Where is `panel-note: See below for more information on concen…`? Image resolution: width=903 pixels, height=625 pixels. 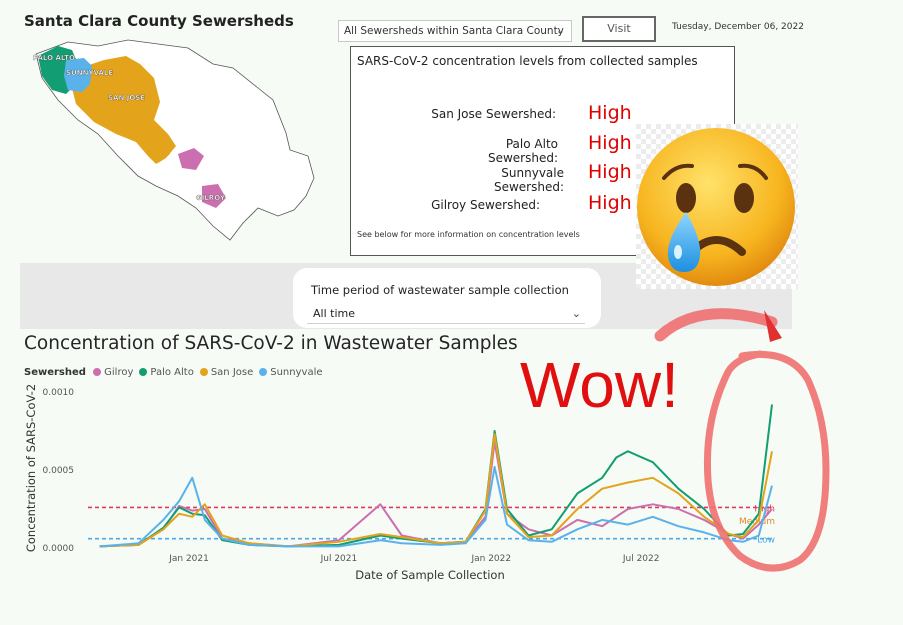
panel-note: See below for more information on concen… is located at coordinates (468, 234).